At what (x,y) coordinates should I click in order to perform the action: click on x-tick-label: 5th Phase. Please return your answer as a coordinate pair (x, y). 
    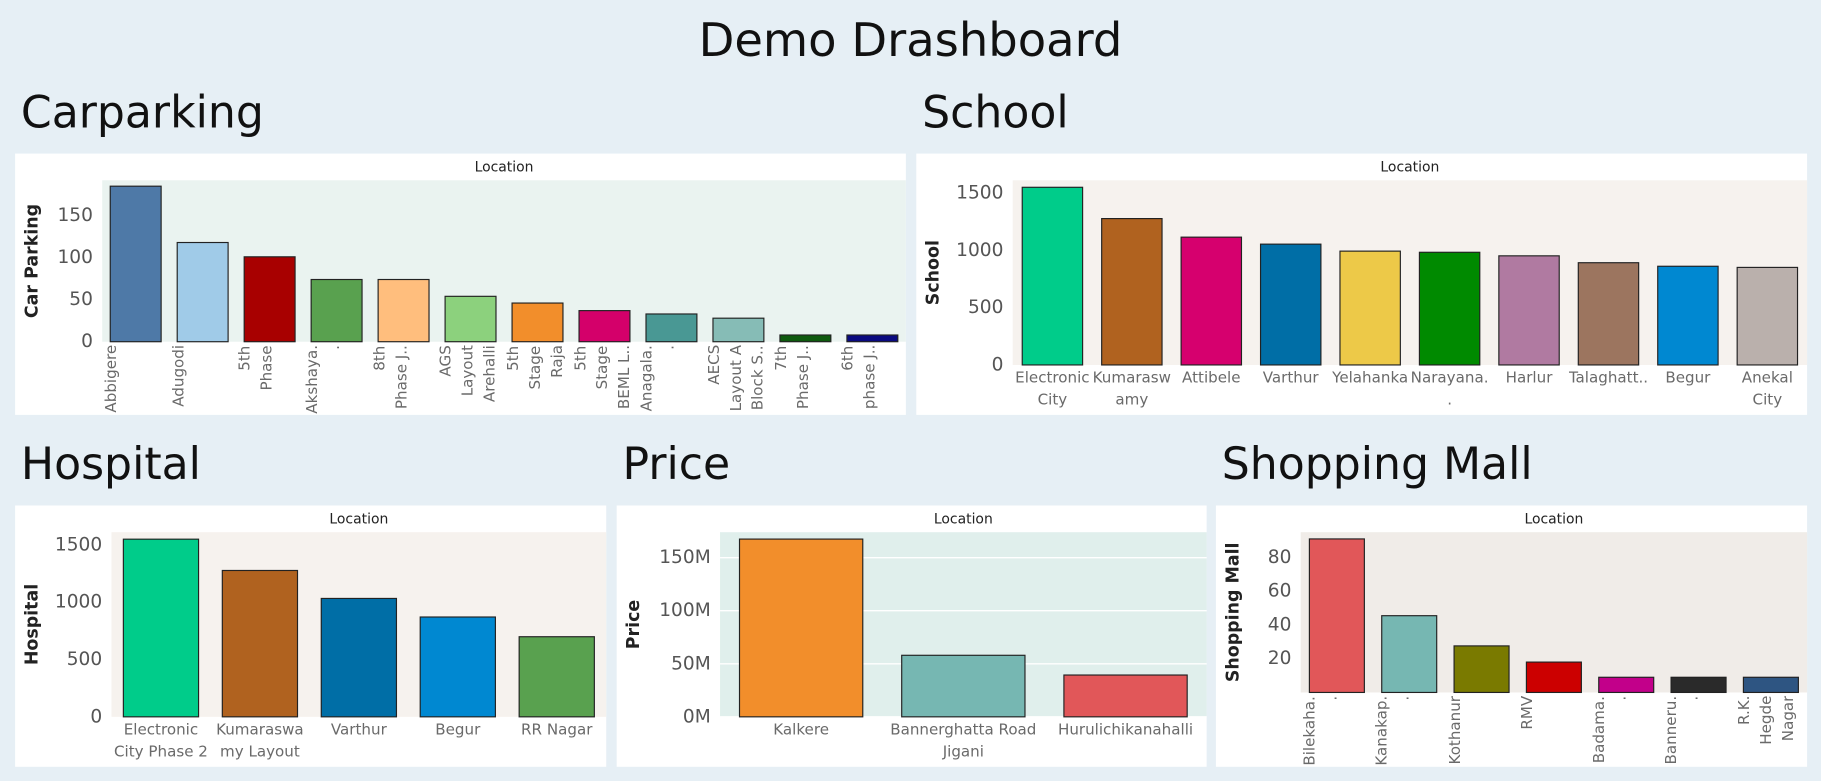
    Looking at the image, I should click on (257, 368).